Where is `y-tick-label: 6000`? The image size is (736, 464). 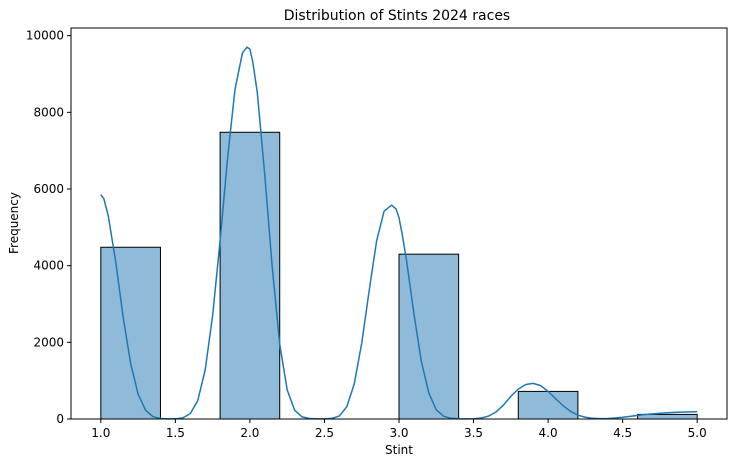 y-tick-label: 6000 is located at coordinates (48, 189).